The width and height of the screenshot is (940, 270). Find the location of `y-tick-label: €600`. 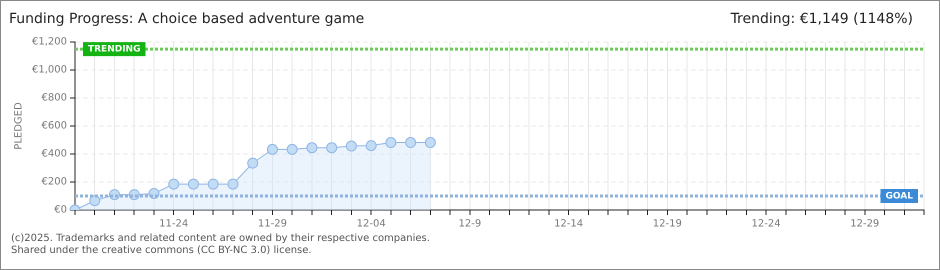

y-tick-label: €600 is located at coordinates (54, 126).